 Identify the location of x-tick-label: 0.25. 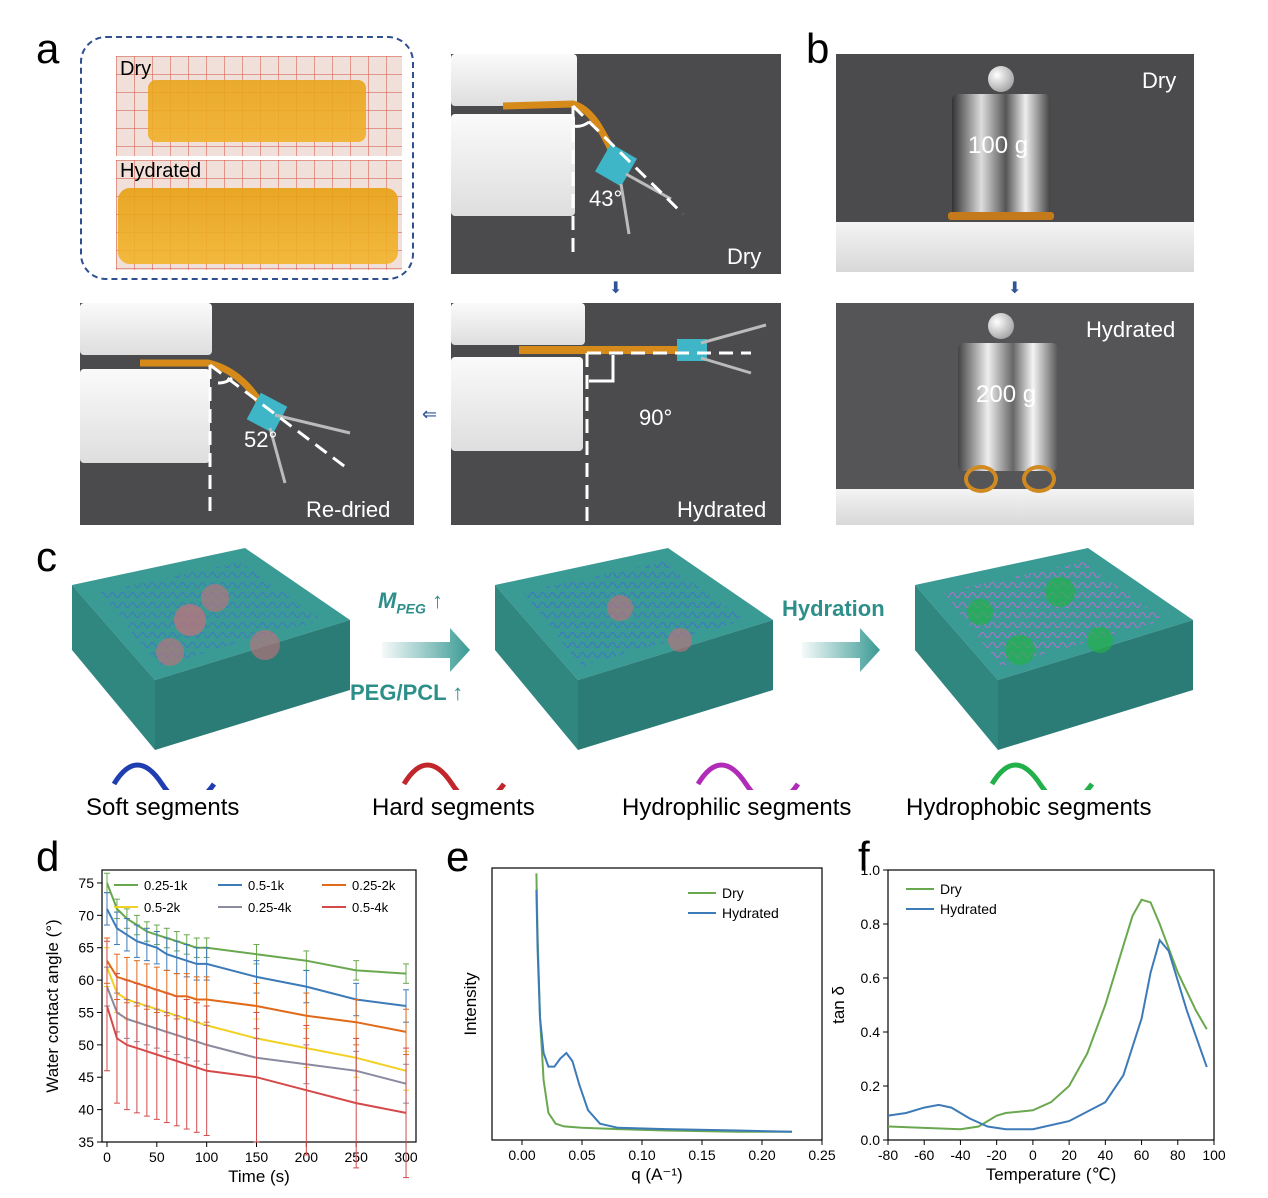
(821, 1155).